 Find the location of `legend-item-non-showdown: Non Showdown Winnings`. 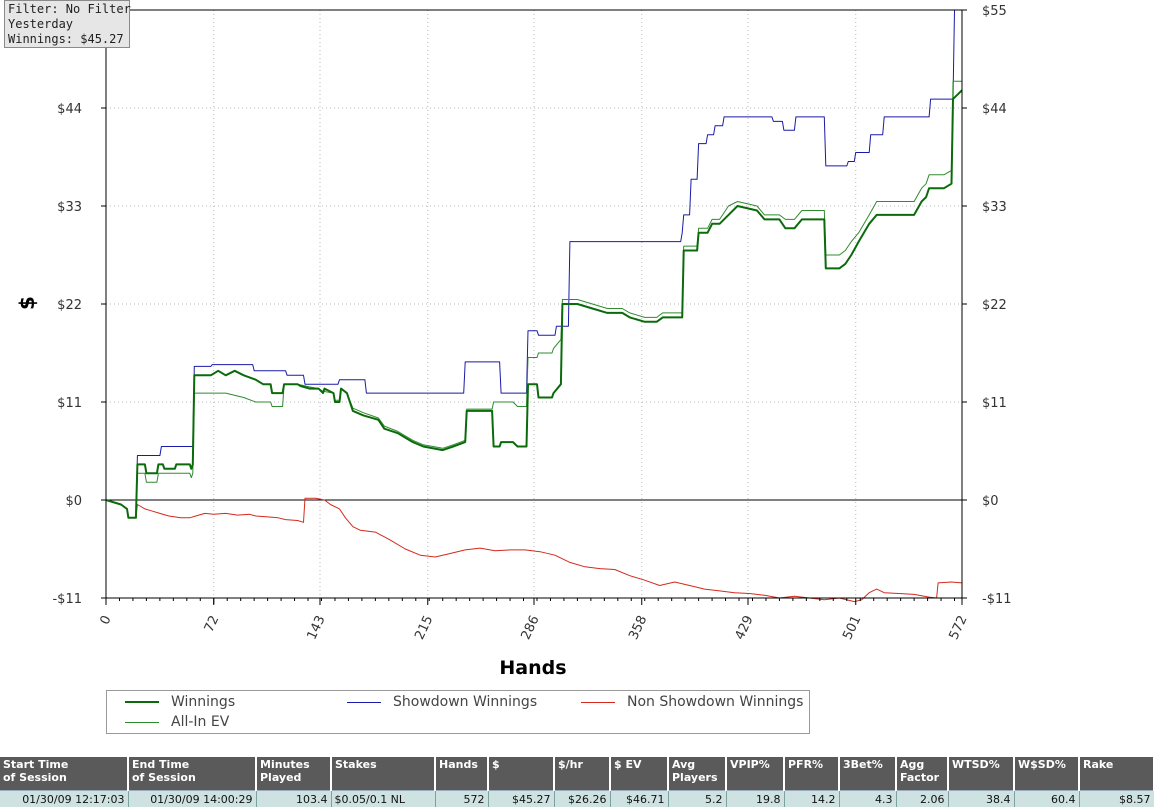

legend-item-non-showdown: Non Showdown Winnings is located at coordinates (692, 702).